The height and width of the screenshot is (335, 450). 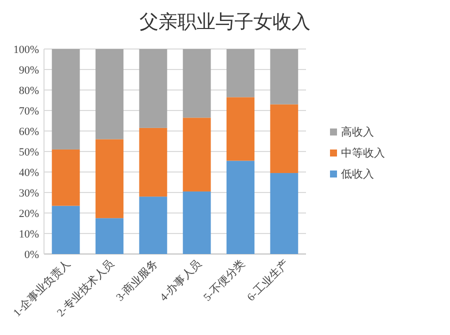 What do you see at coordinates (363, 153) in the screenshot?
I see `legend-label: 中等收入` at bounding box center [363, 153].